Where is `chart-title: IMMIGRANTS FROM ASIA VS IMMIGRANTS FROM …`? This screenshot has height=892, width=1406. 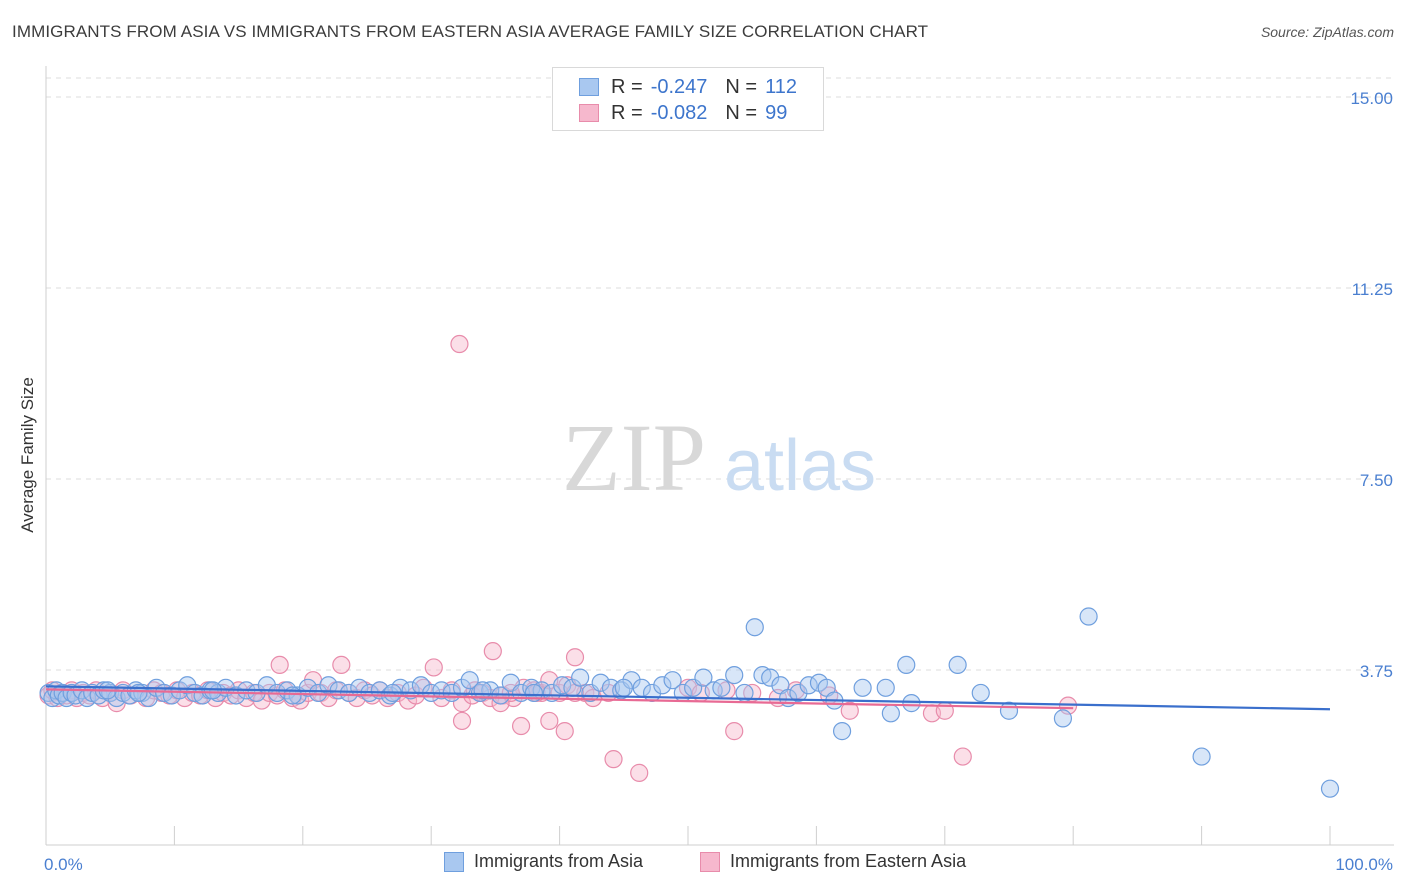
chart-title: IMMIGRANTS FROM ASIA VS IMMIGRANTS FROM … is located at coordinates (470, 31).